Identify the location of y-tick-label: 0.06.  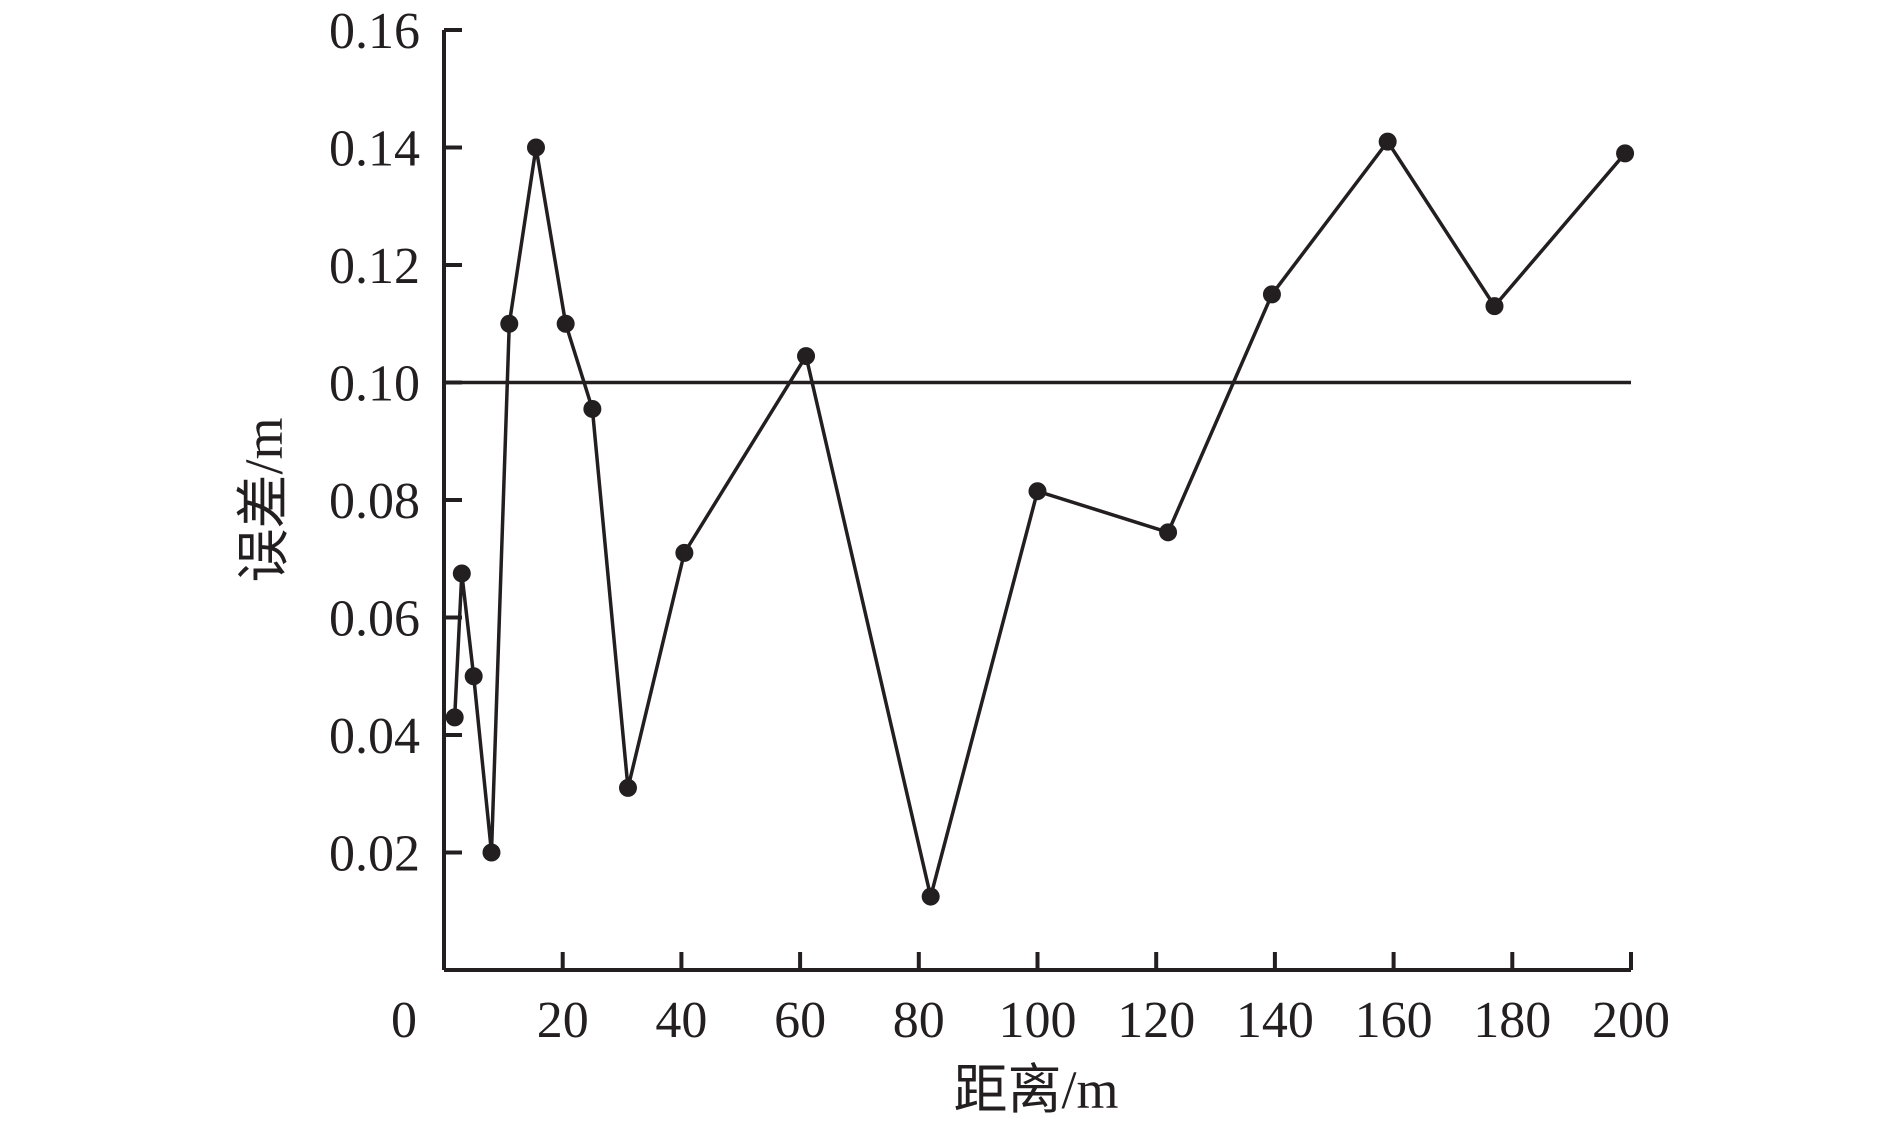
(374, 619).